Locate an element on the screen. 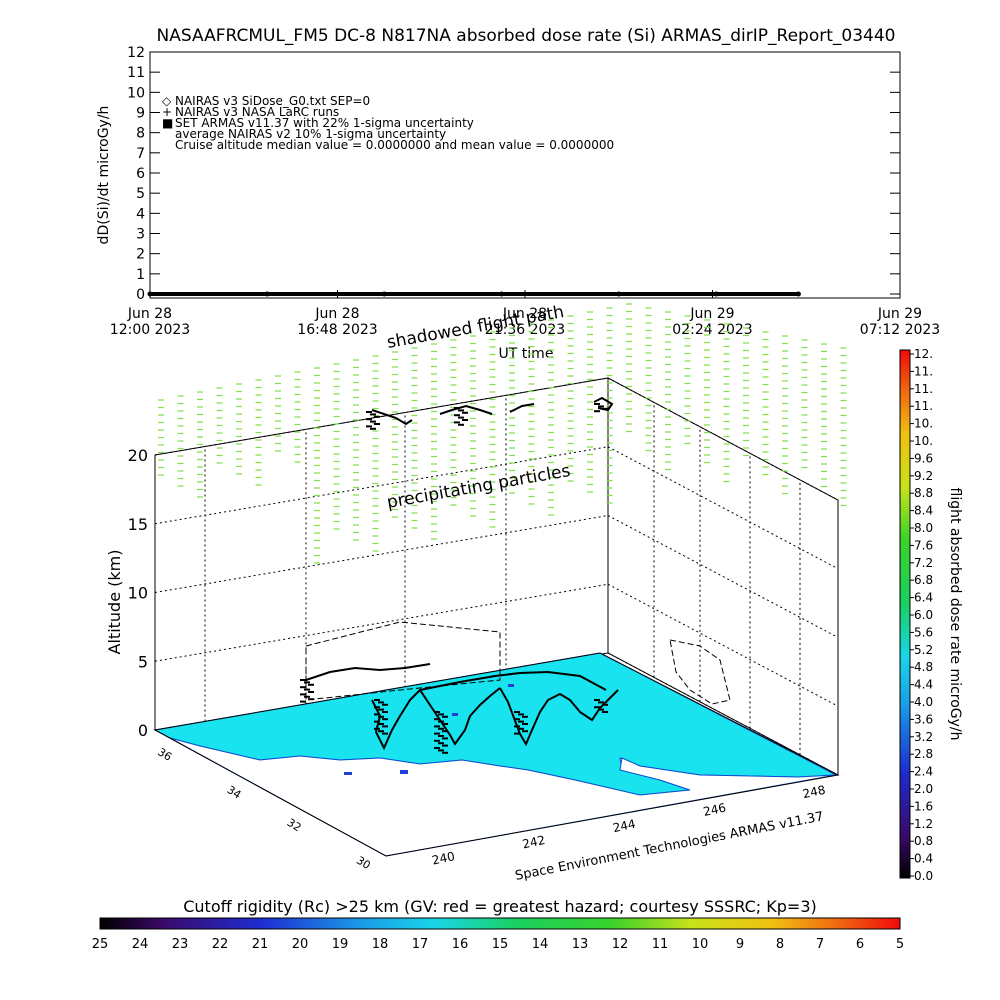  rigidity-colorbar-tick-label: 8 is located at coordinates (780, 944).